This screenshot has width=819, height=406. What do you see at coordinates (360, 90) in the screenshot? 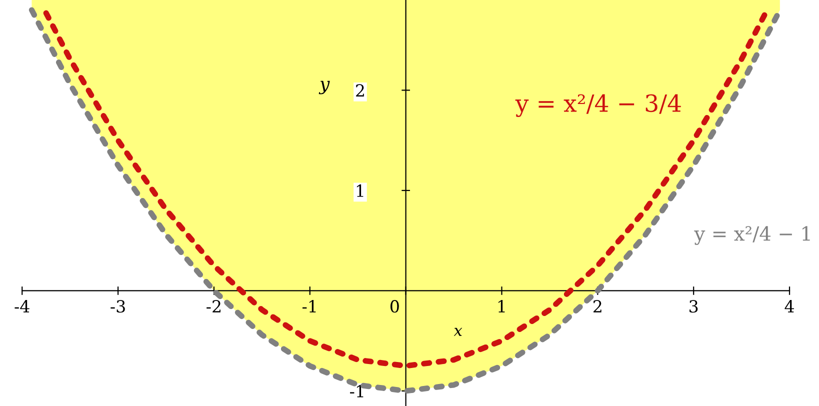
I see `y-tick-label: 2` at bounding box center [360, 90].